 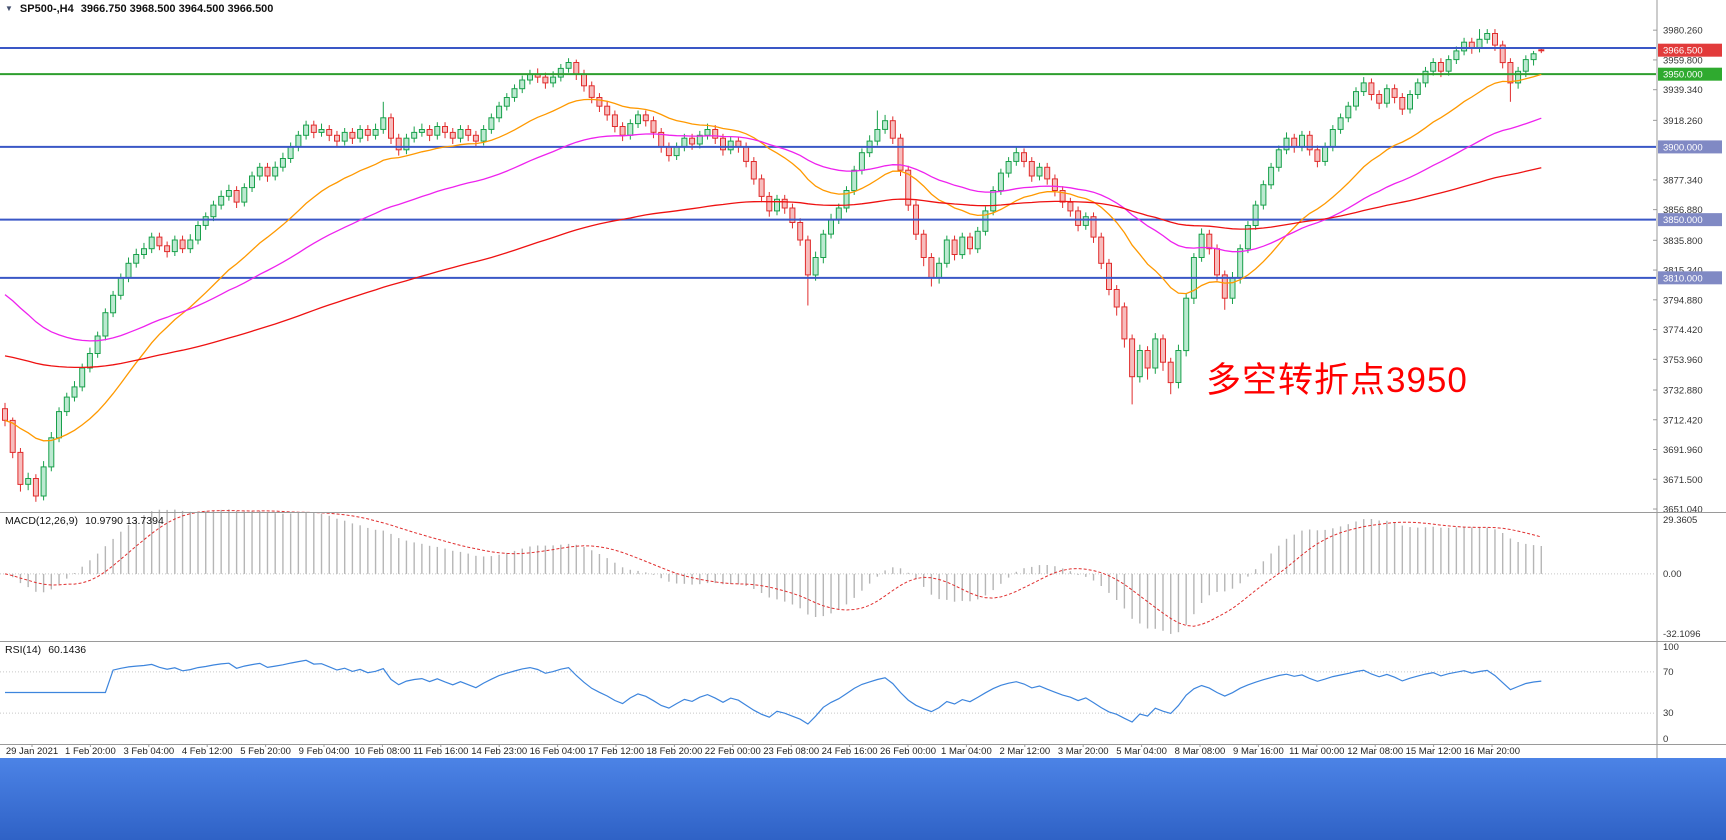 What do you see at coordinates (850, 751) in the screenshot?
I see `svg-text: 24 Feb 16:00` at bounding box center [850, 751].